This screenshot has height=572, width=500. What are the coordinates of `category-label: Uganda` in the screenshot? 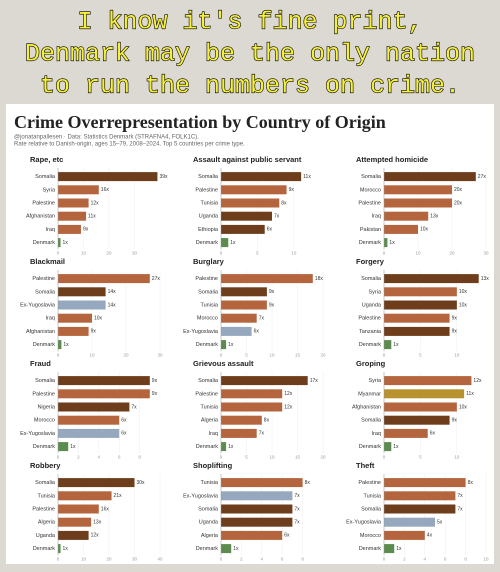 It's located at (209, 523).